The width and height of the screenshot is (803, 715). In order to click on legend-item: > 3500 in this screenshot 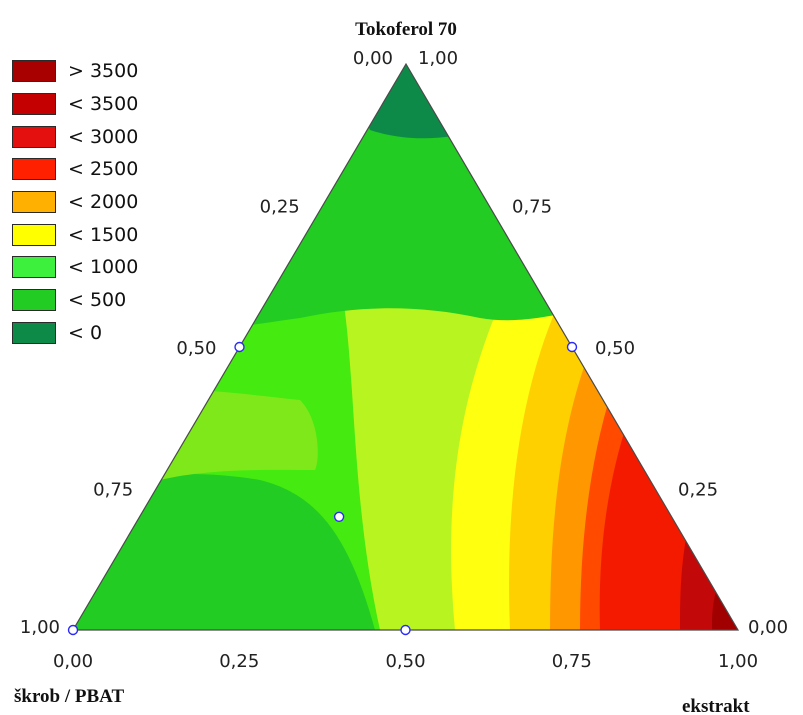, I will do `click(75, 71)`.